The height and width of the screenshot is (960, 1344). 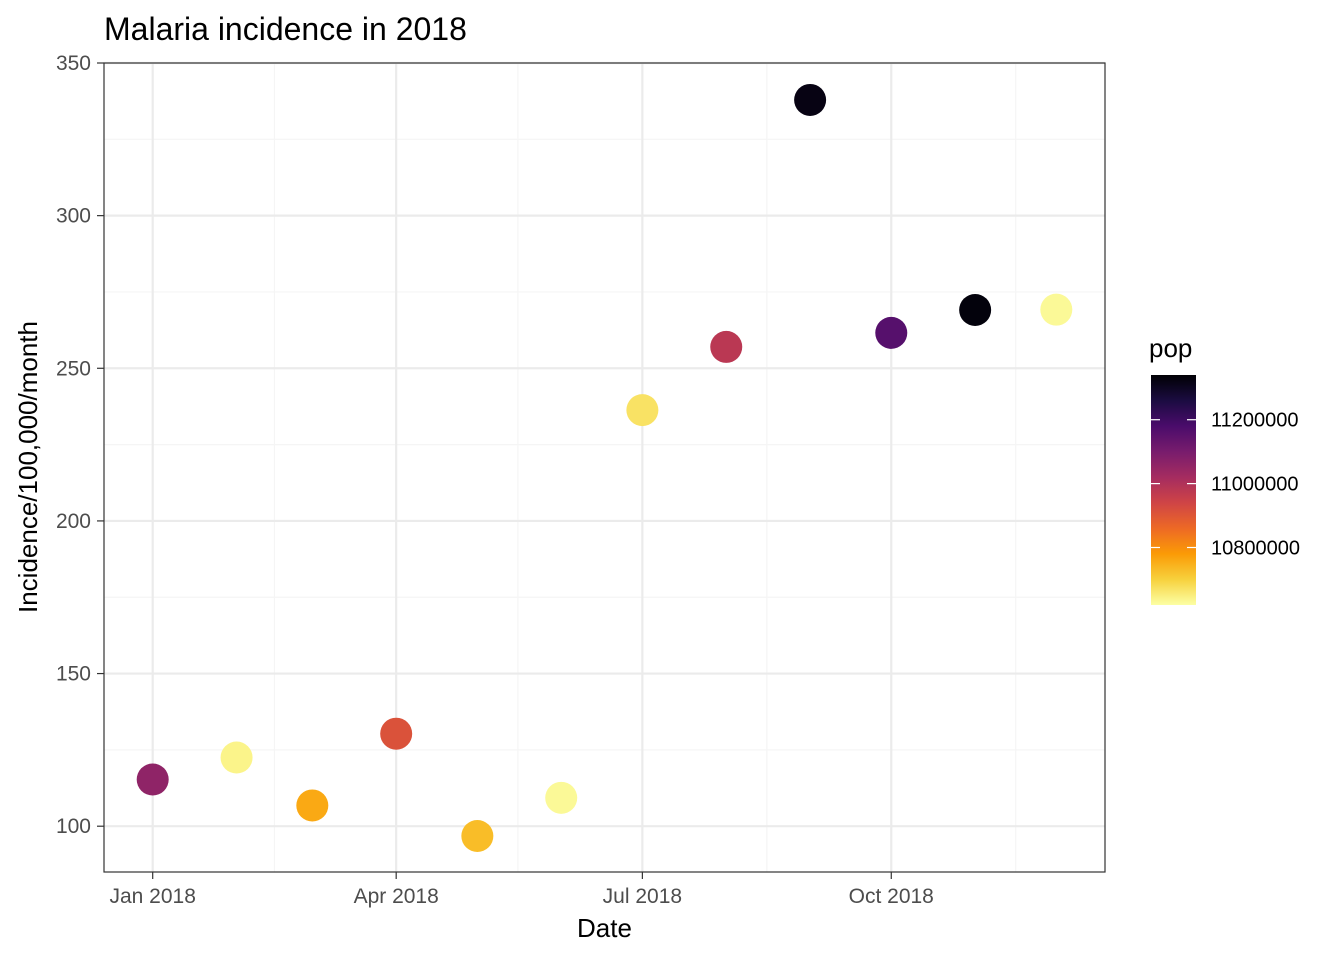 I want to click on chart-title: Malaria incidence in 2018, so click(x=285, y=29).